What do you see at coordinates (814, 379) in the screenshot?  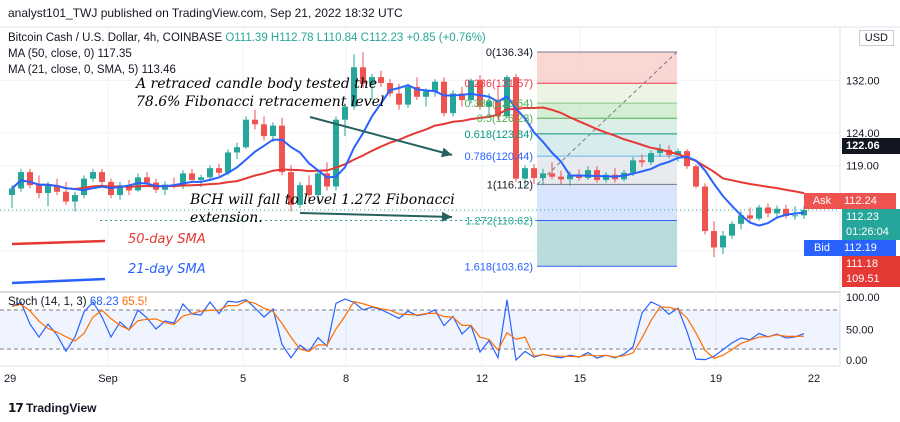 I see `time-tick: 22` at bounding box center [814, 379].